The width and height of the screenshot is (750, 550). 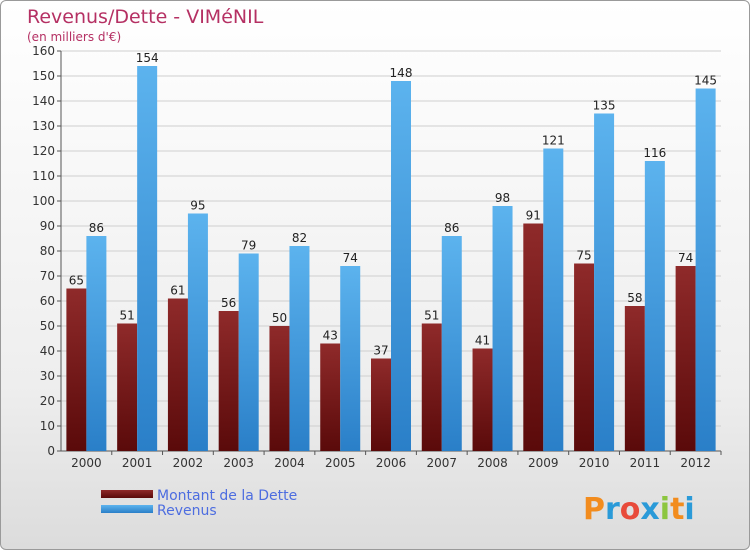 I want to click on value-label-revenus: 121, so click(x=553, y=141).